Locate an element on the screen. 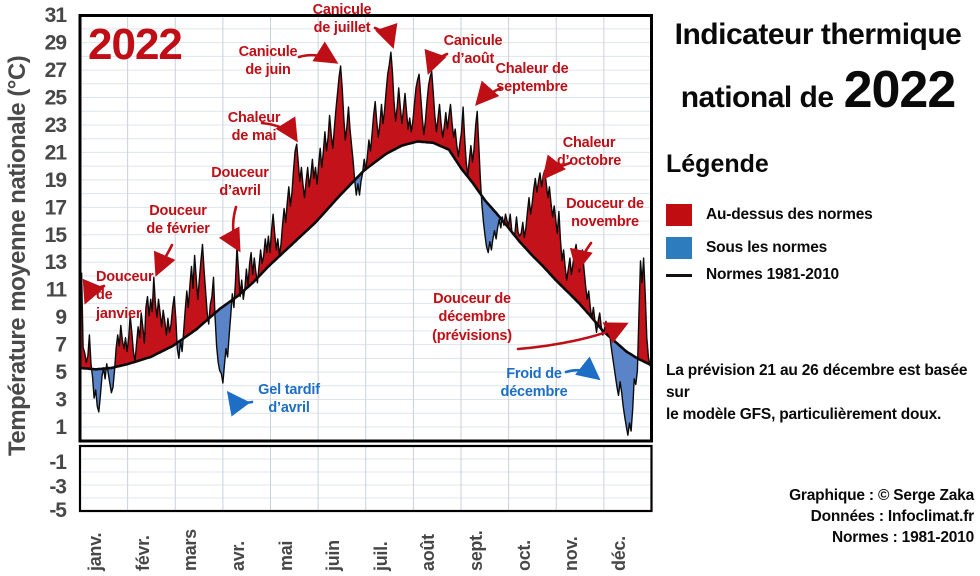 The height and width of the screenshot is (576, 980). arrow-juin is located at coordinates (318, 52).